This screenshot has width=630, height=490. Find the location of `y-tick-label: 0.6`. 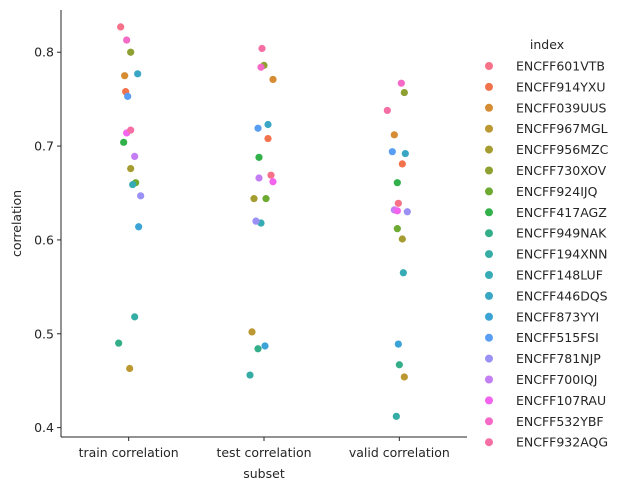

y-tick-label: 0.6 is located at coordinates (44, 239).